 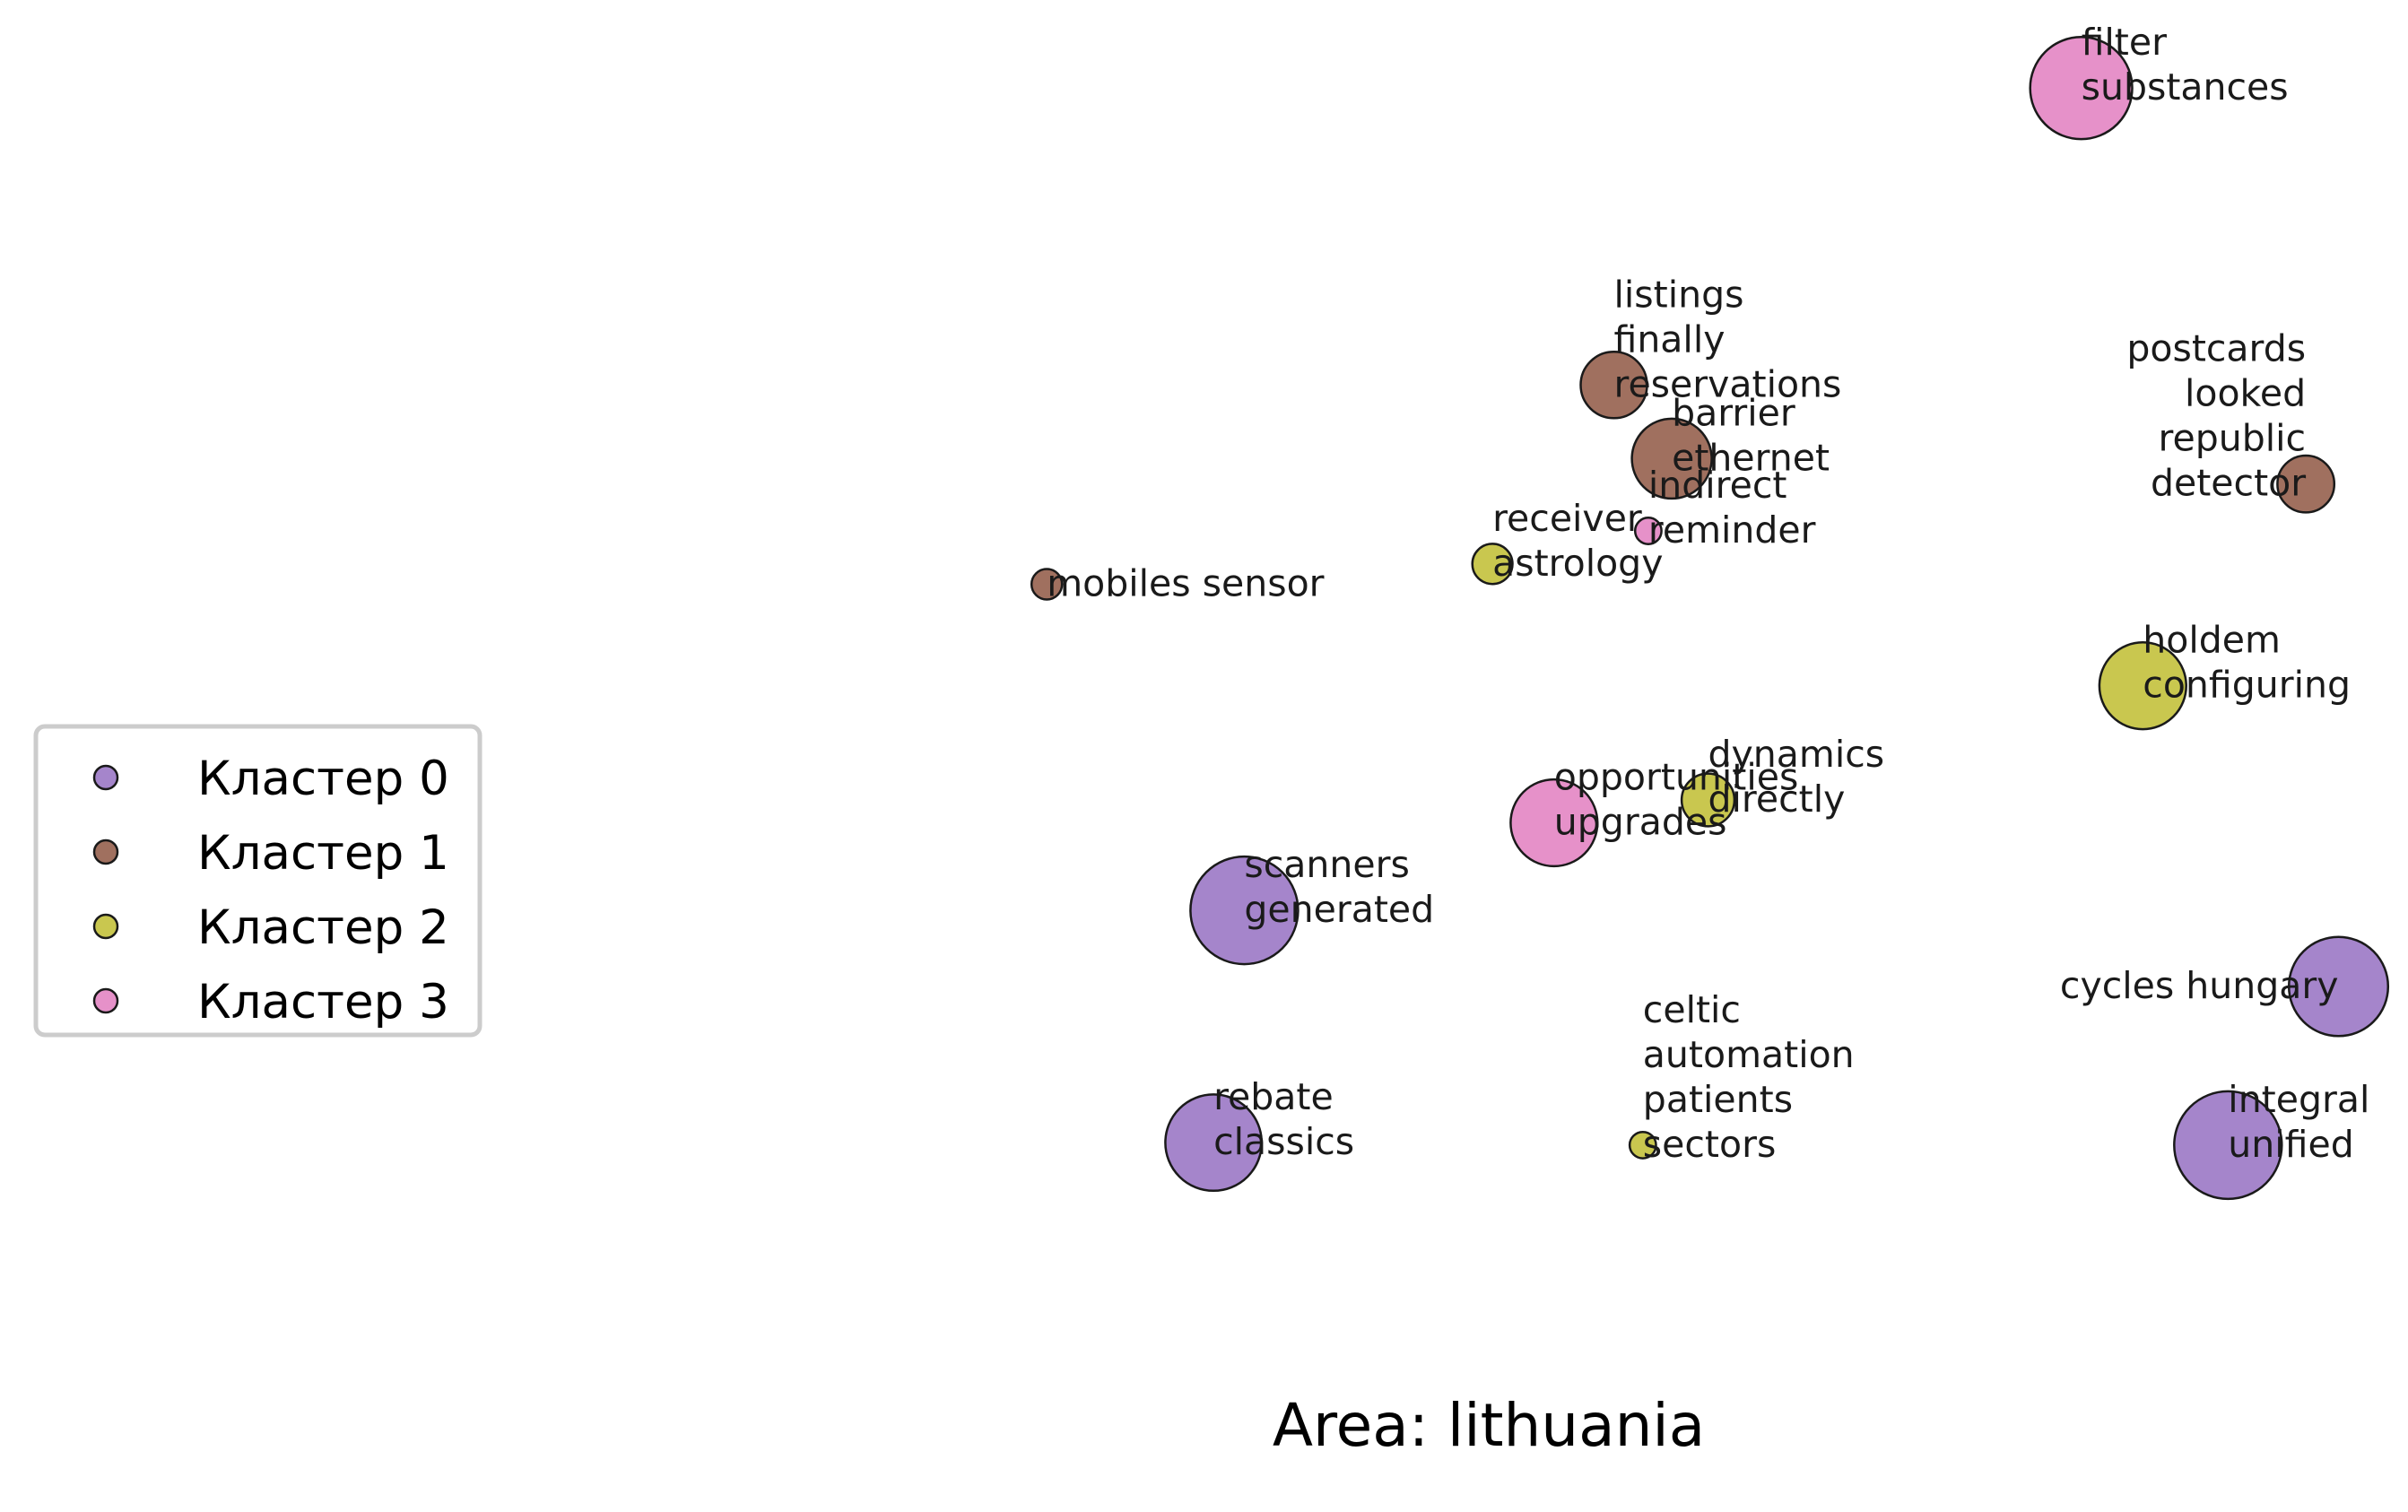 I want to click on point-label: indirect reminder, so click(x=1732, y=508).